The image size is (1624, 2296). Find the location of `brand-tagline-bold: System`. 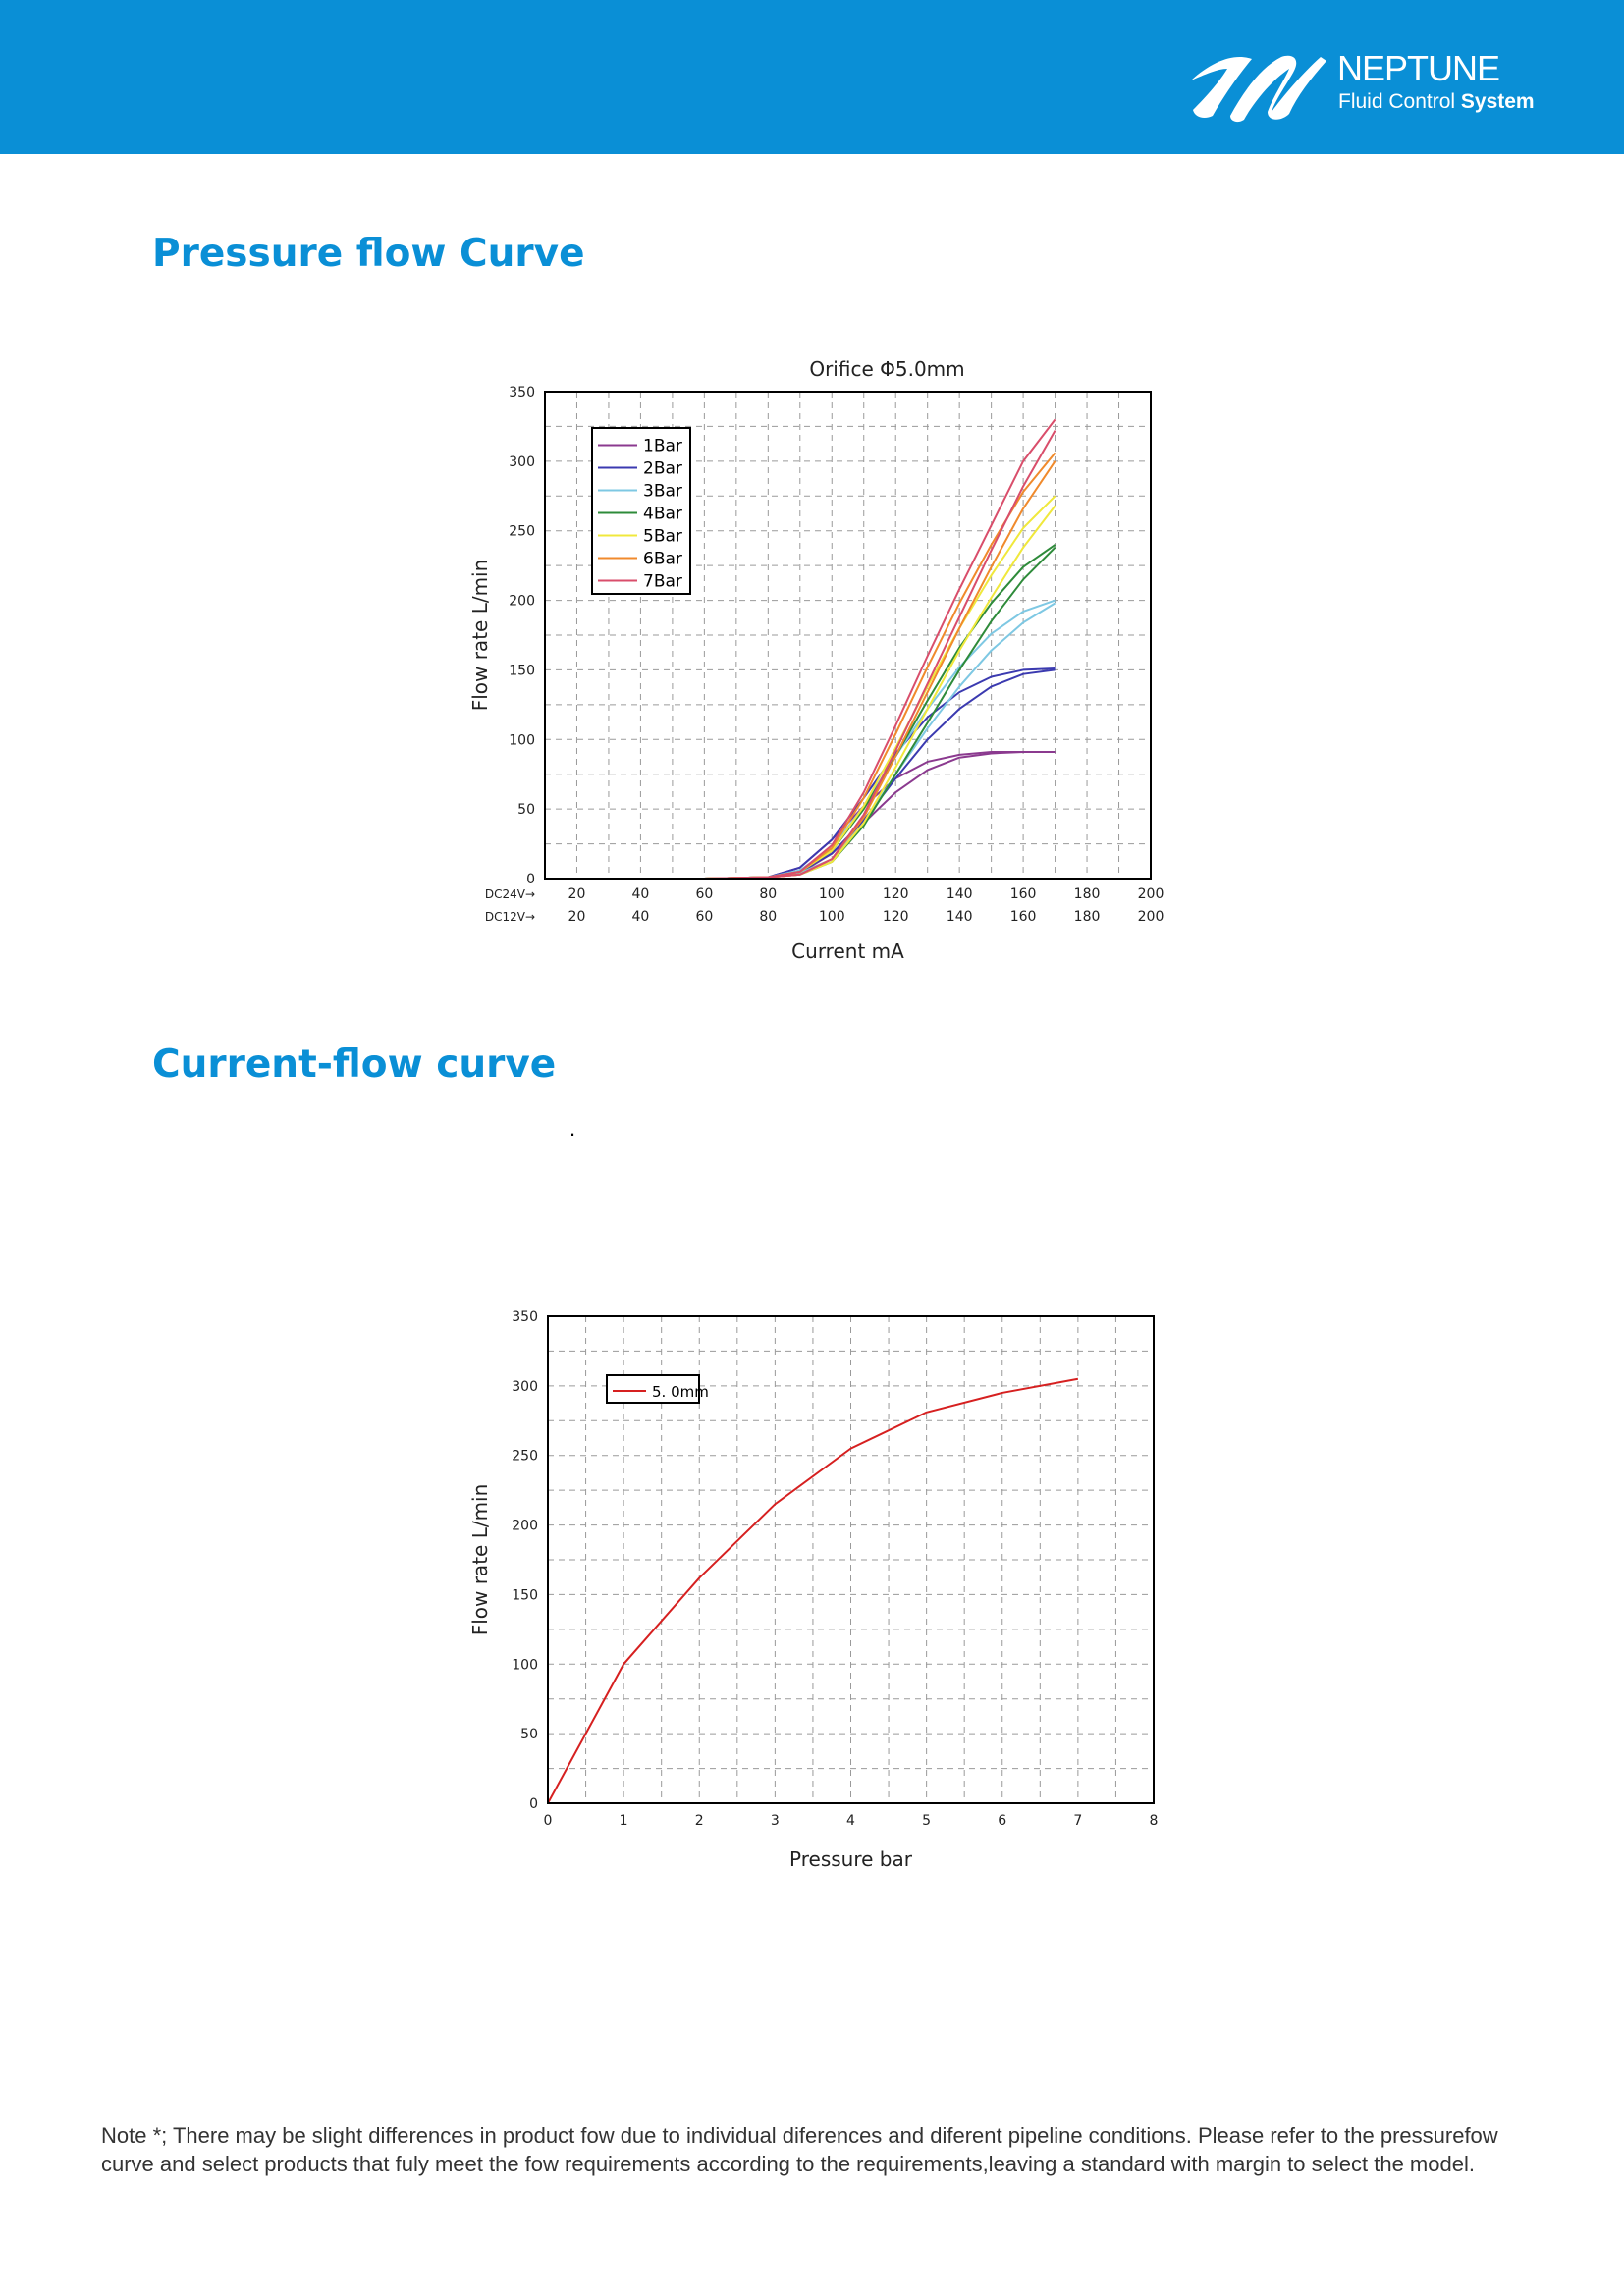

brand-tagline-bold: System is located at coordinates (1497, 101).